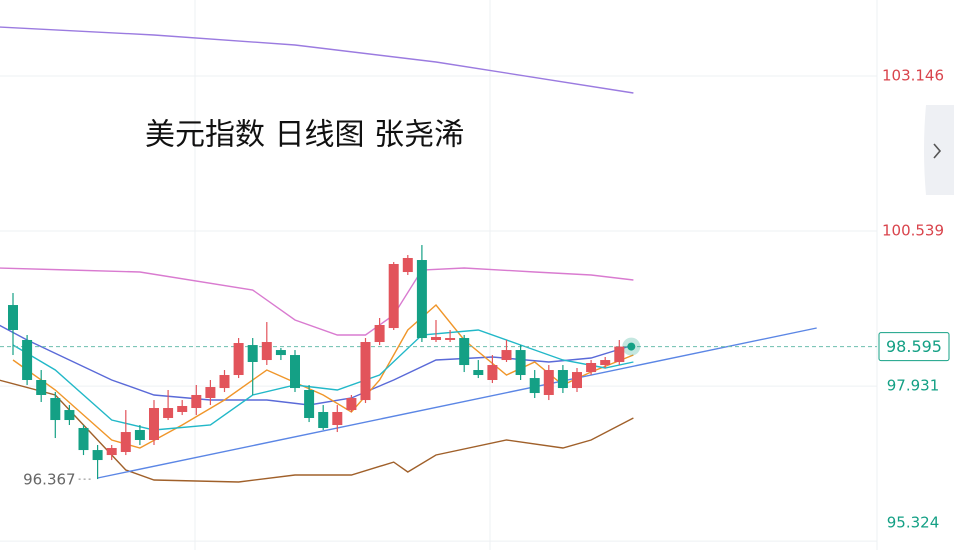 This screenshot has height=554, width=954. I want to click on y-axis: 95.324 97.931 100.539 103.146 98.595, so click(914, 299).